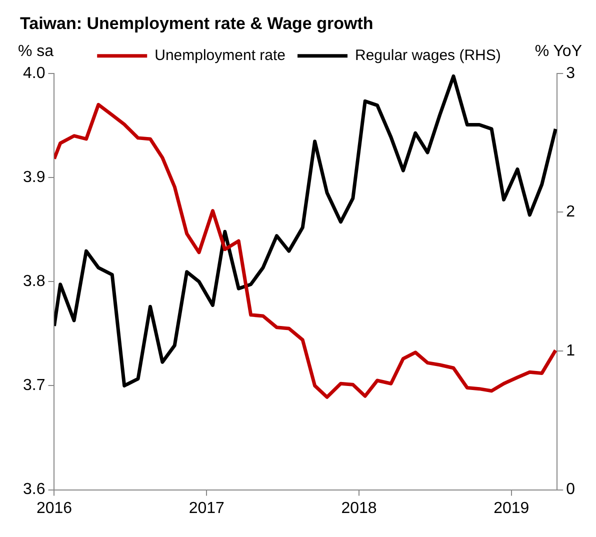 This screenshot has width=596, height=537. I want to click on y2-tick-label: 1, so click(571, 351).